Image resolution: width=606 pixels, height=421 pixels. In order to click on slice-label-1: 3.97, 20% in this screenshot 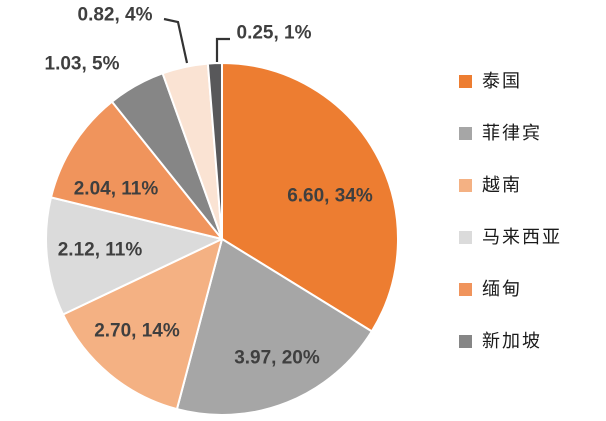, I will do `click(277, 358)`.